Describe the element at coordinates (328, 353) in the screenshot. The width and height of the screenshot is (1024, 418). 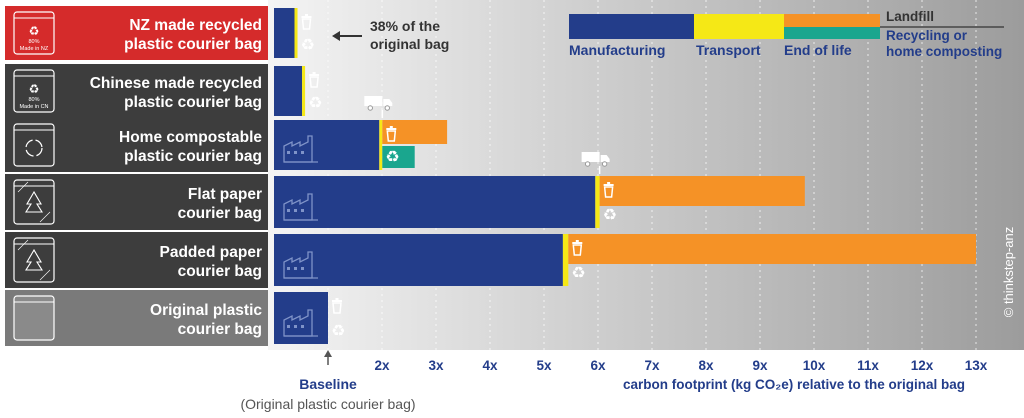
I see `baseline-arrowhead` at that location.